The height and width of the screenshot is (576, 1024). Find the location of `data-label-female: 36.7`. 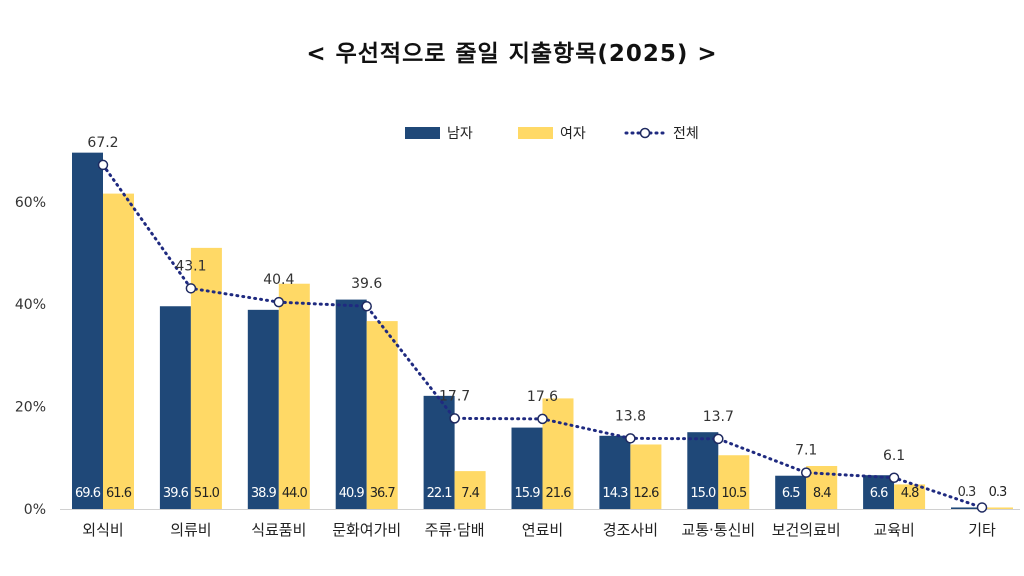

data-label-female: 36.7 is located at coordinates (383, 493).